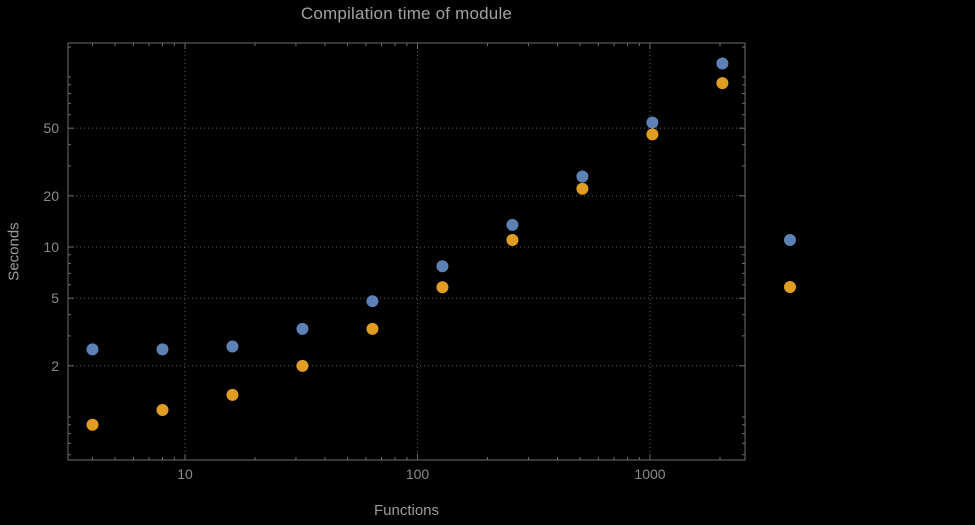  Describe the element at coordinates (406, 510) in the screenshot. I see `x-axis-label: Functions` at that location.